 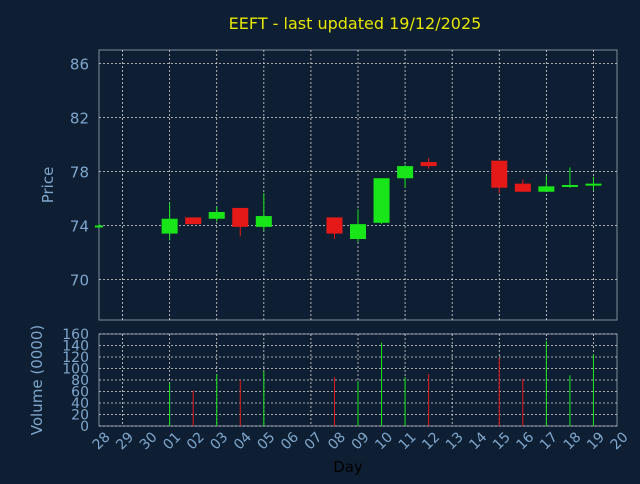 I want to click on x-tick-label: 09, so click(x=361, y=441).